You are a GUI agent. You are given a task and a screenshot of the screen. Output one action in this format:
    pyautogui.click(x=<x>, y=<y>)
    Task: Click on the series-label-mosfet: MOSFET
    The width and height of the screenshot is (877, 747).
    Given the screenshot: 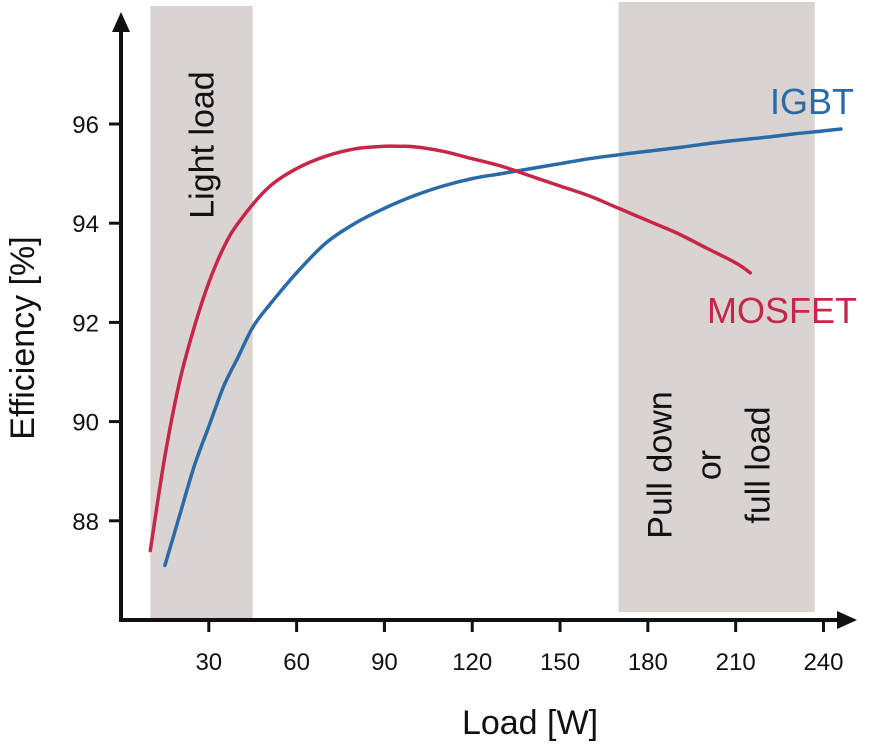 What is the action you would take?
    pyautogui.click(x=782, y=310)
    